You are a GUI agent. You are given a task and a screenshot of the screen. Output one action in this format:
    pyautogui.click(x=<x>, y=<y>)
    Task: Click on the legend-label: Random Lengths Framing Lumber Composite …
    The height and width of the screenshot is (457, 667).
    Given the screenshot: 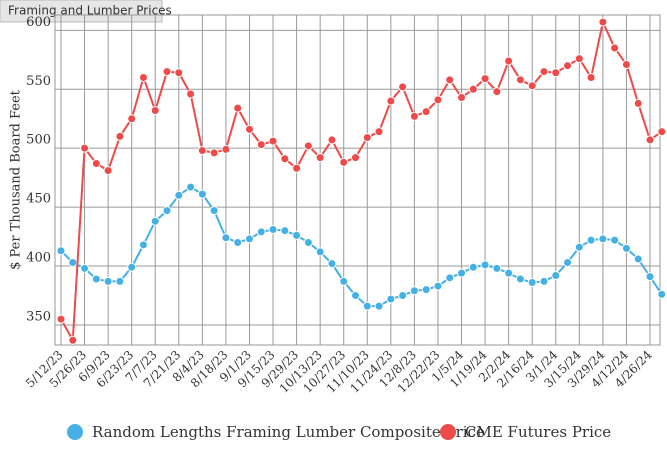 What is the action you would take?
    pyautogui.click(x=288, y=432)
    